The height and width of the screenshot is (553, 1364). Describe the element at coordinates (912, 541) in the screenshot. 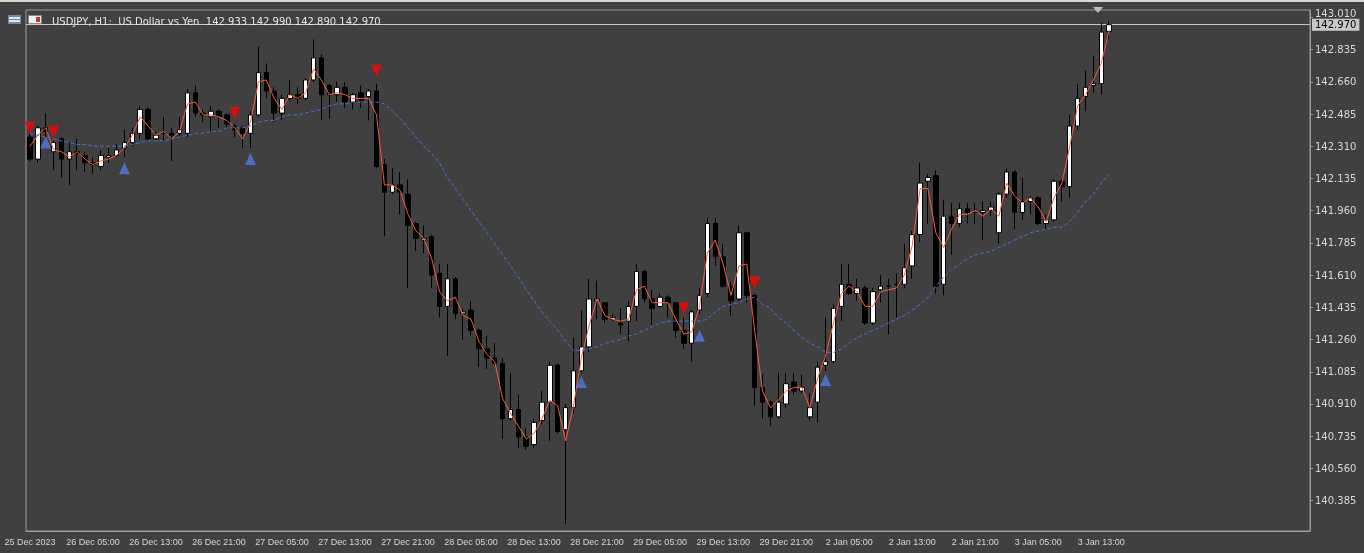

I see `x-tick-label: 2 Jan 13:00` at that location.